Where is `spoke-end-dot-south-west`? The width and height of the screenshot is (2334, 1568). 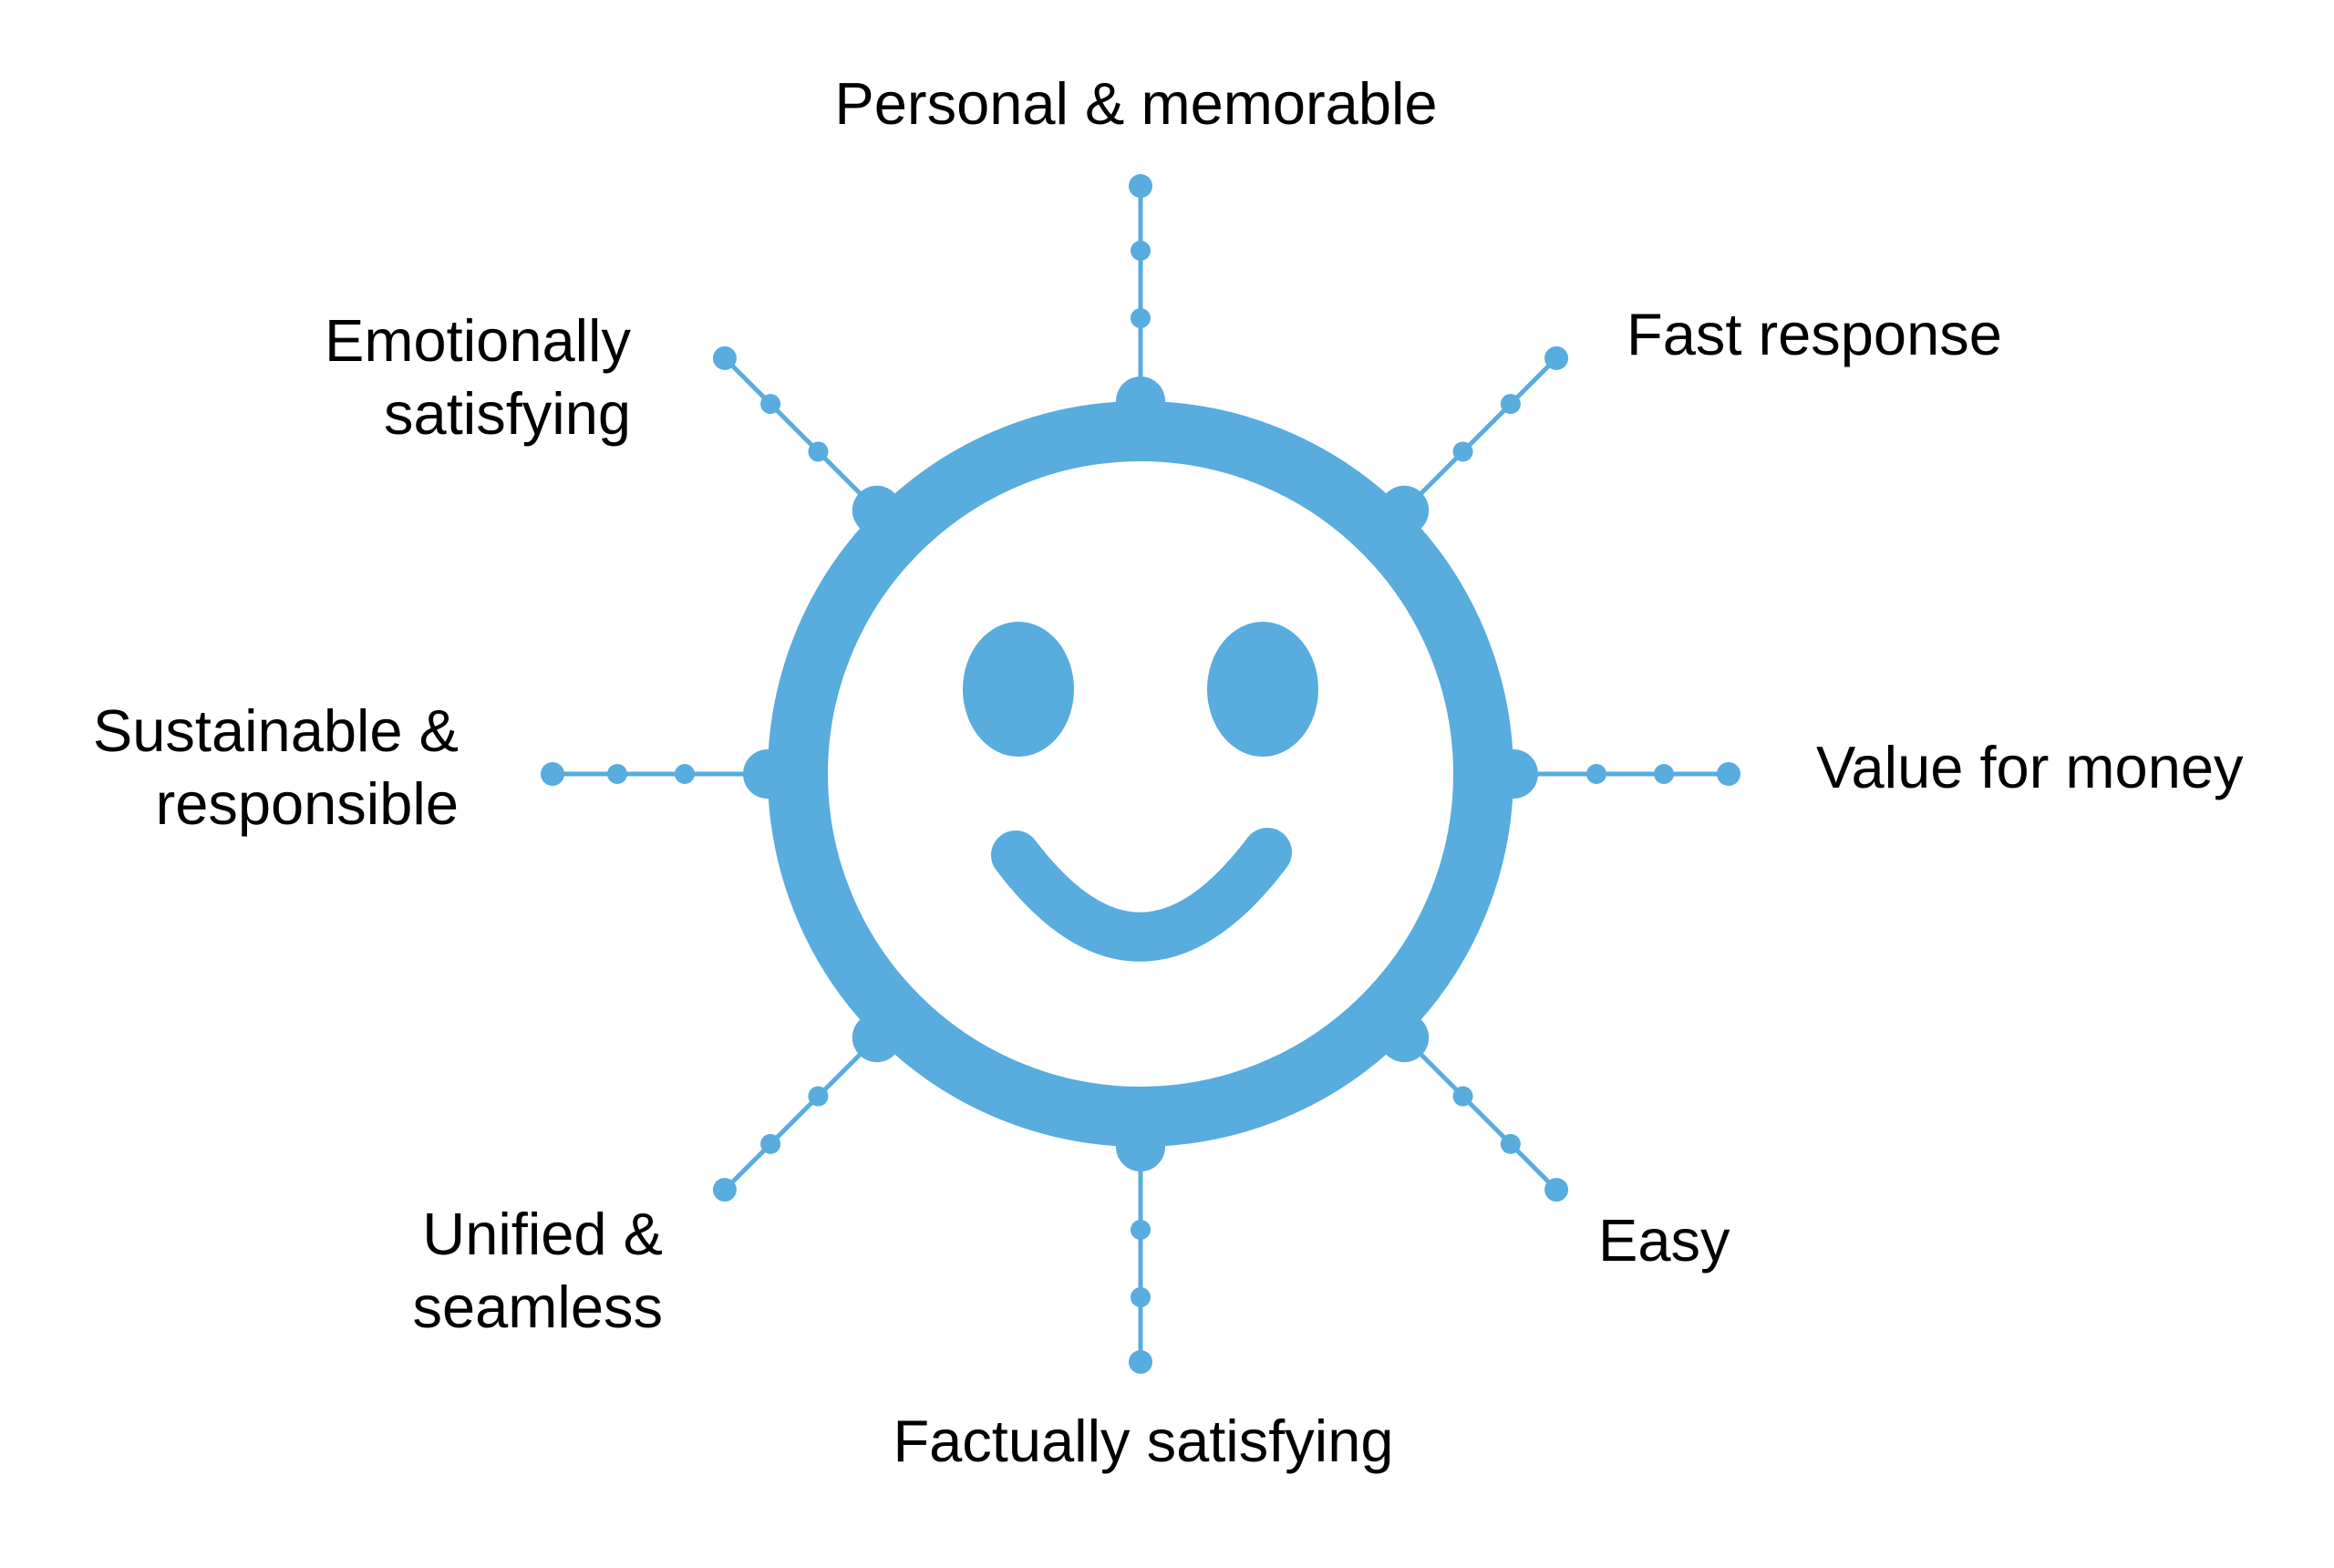 spoke-end-dot-south-west is located at coordinates (725, 1190).